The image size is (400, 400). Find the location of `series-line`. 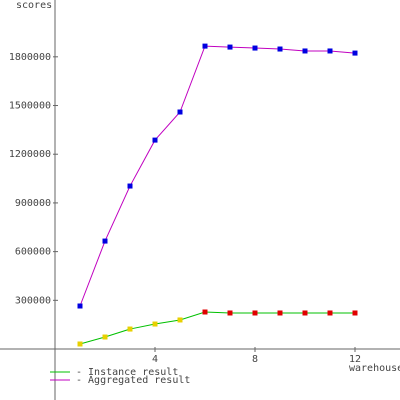

series-line is located at coordinates (217, 328).